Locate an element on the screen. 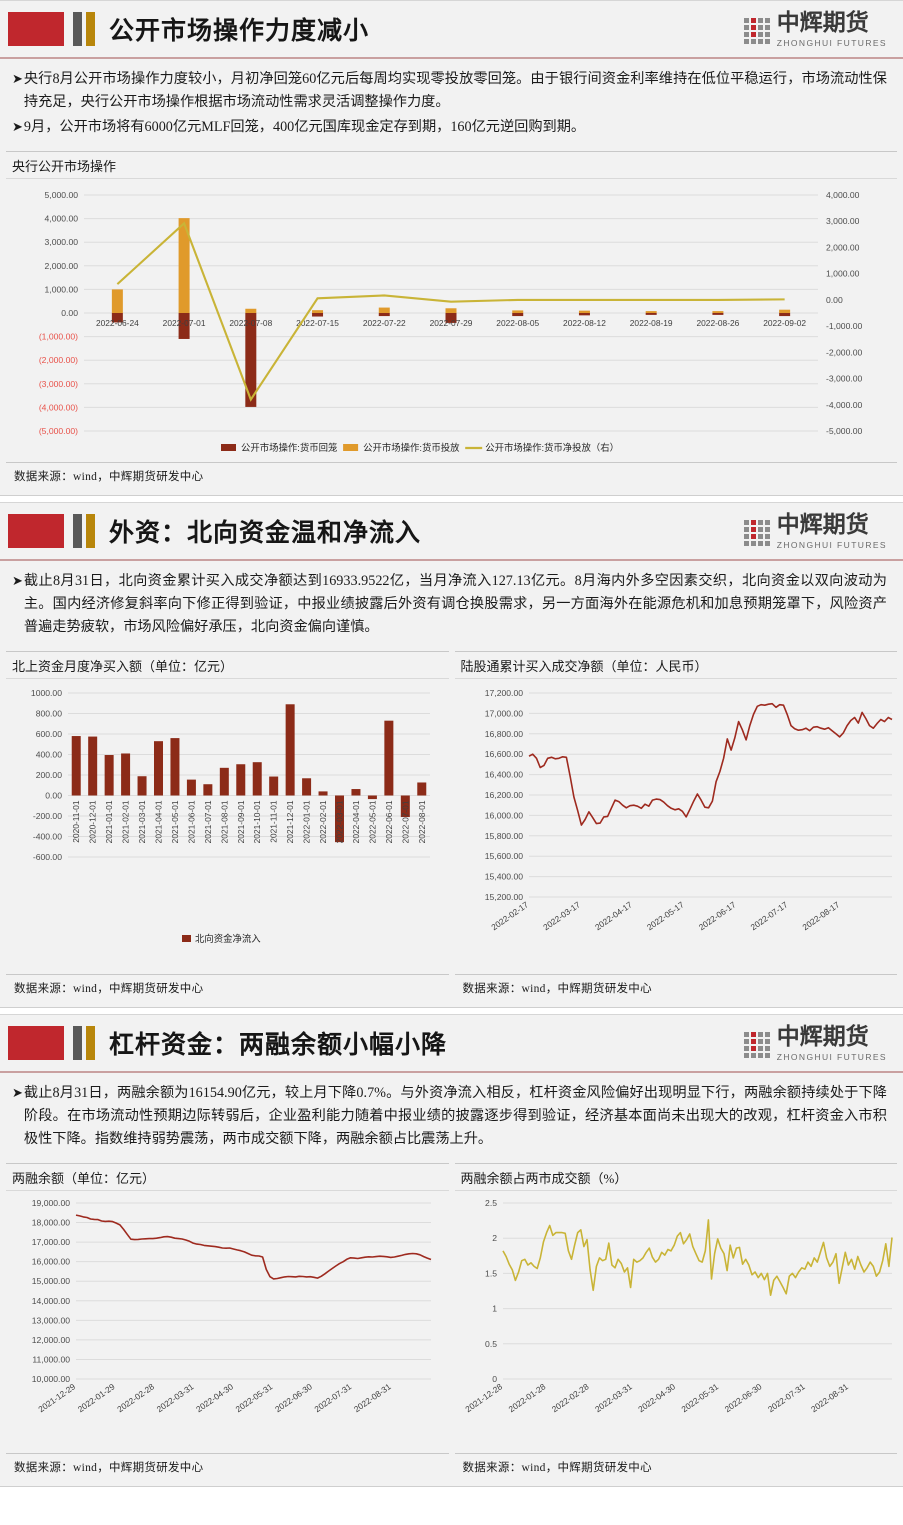 This screenshot has height=1525, width=903. svg-text: 0 is located at coordinates (494, 1379).